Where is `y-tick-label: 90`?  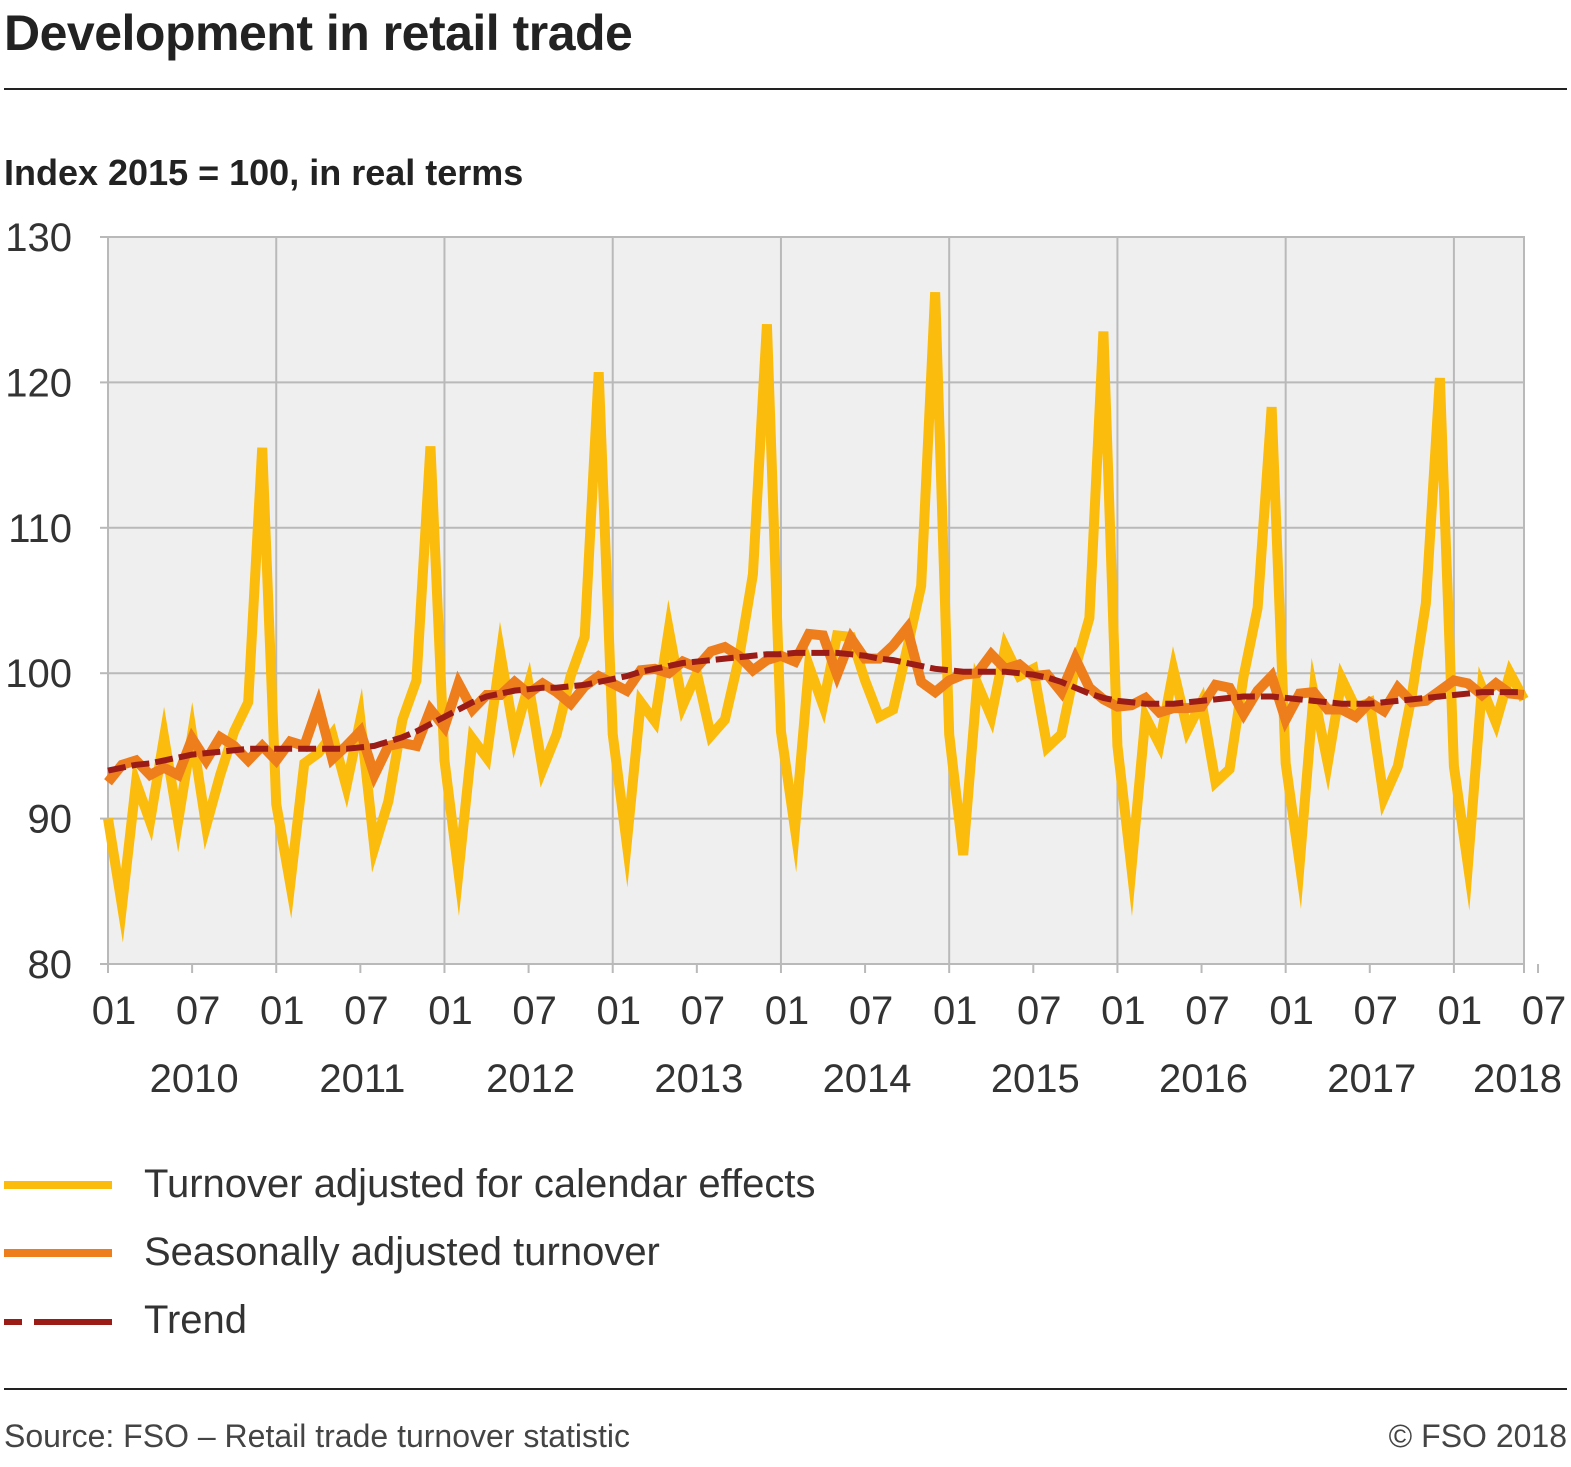
y-tick-label: 90 is located at coordinates (50, 820).